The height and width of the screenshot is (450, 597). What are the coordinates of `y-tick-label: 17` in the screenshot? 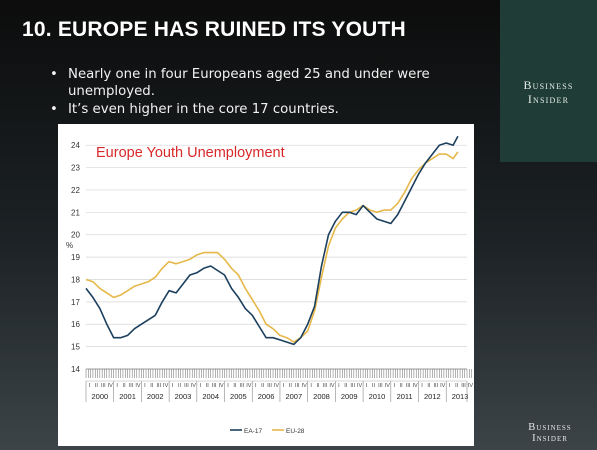 It's located at (75, 302).